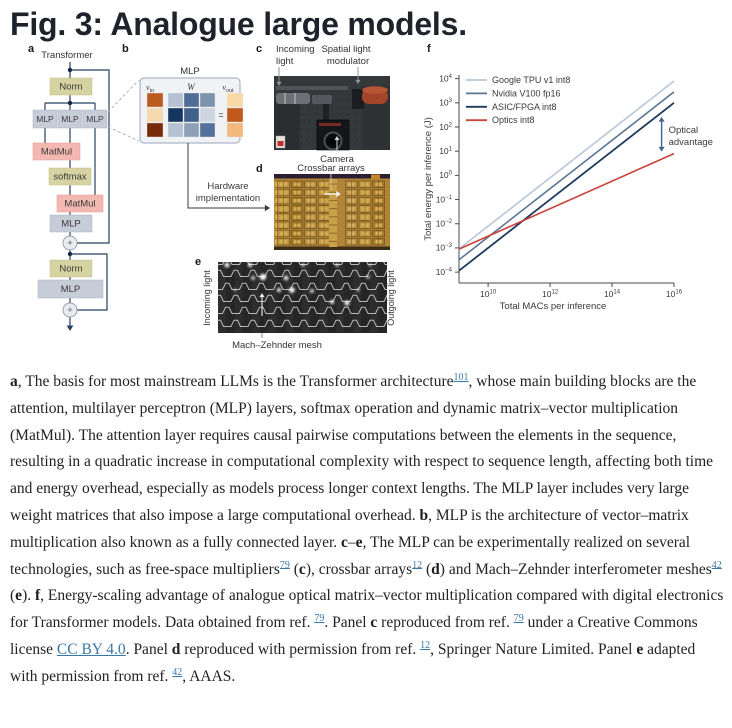 This screenshot has height=728, width=732. I want to click on caption-text: –, so click(351, 542).